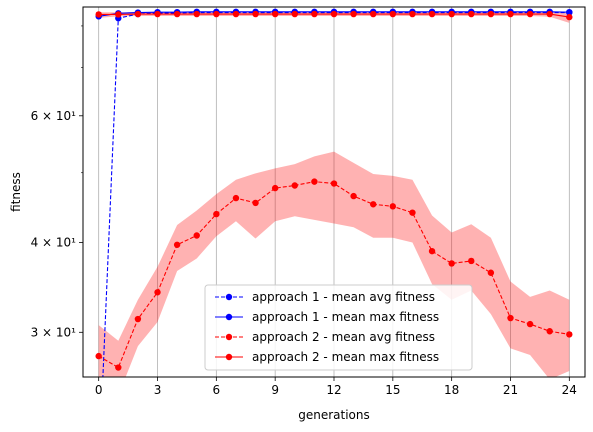 The width and height of the screenshot is (593, 432). Describe the element at coordinates (16, 192) in the screenshot. I see `y-axis-label: fitness` at that location.